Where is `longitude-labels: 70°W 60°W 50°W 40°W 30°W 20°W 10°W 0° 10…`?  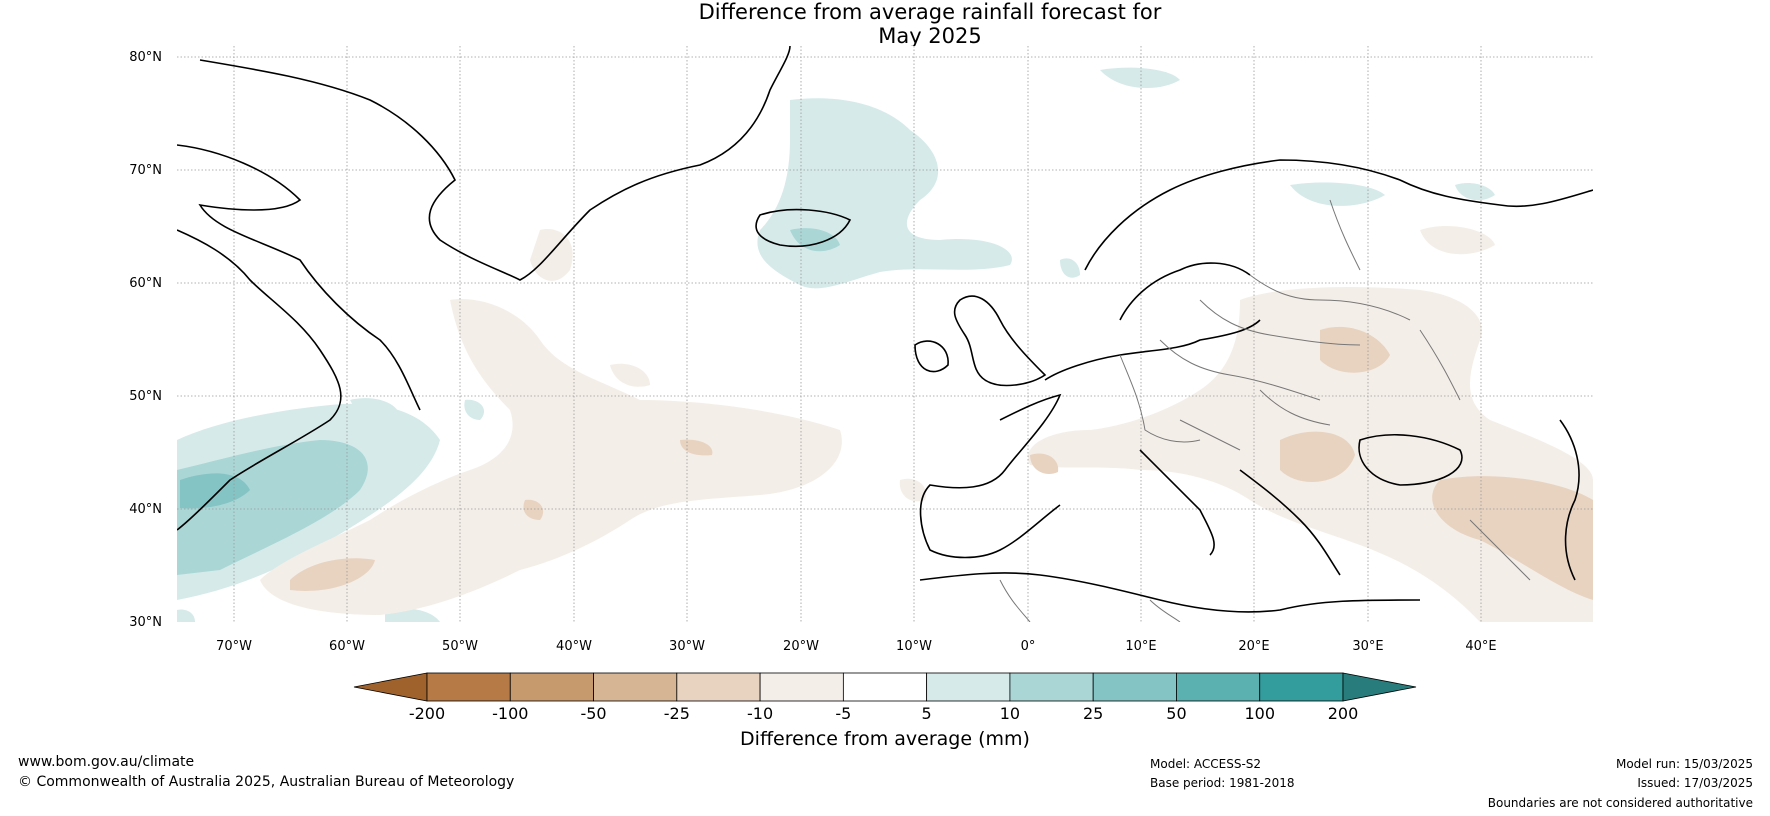 longitude-labels: 70°W 60°W 50°W 40°W 30°W 20°W 10°W 0° 10… is located at coordinates (856, 646).